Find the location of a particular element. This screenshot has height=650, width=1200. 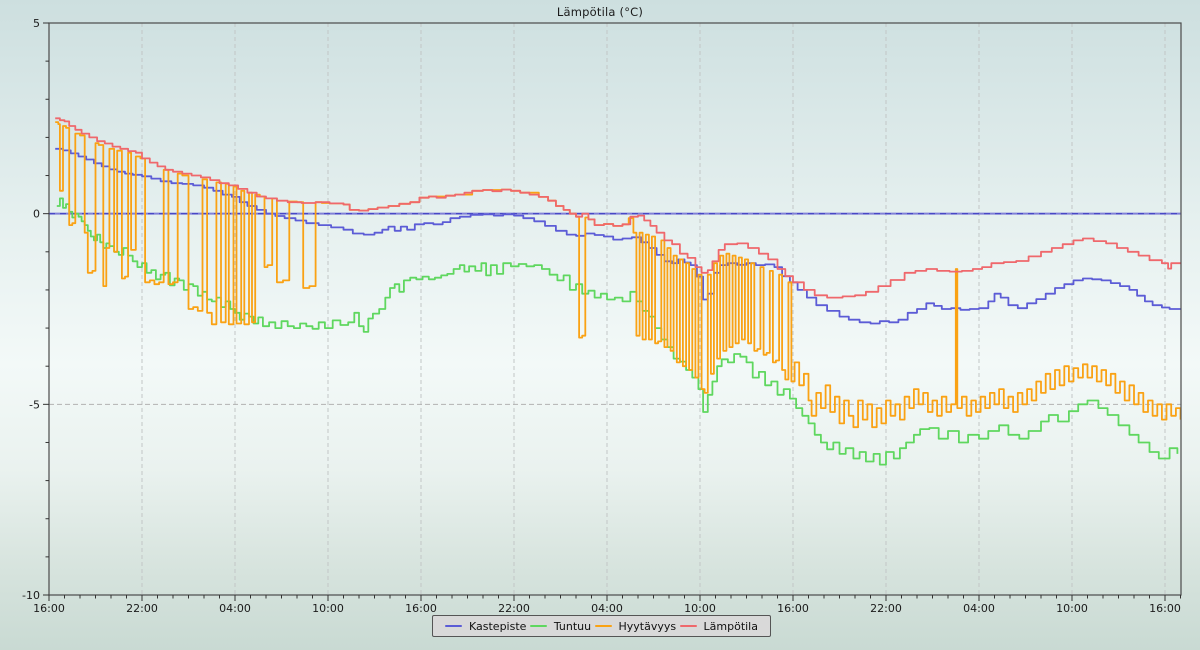

legend-item-hyytavyys: Hyytävyys is located at coordinates (635, 626).